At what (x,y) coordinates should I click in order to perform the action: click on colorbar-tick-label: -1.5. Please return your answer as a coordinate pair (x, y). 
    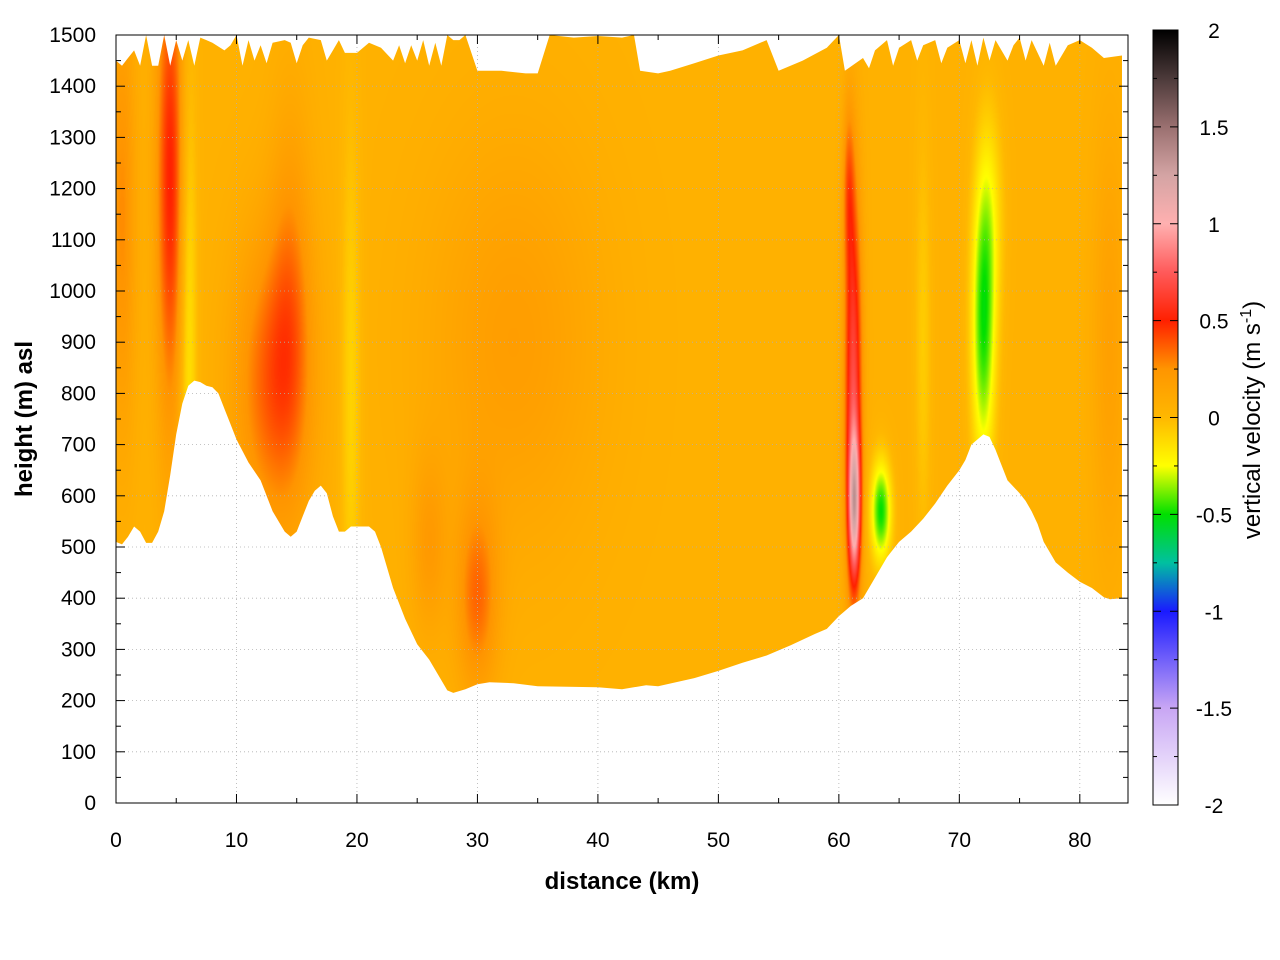
    Looking at the image, I should click on (1214, 709).